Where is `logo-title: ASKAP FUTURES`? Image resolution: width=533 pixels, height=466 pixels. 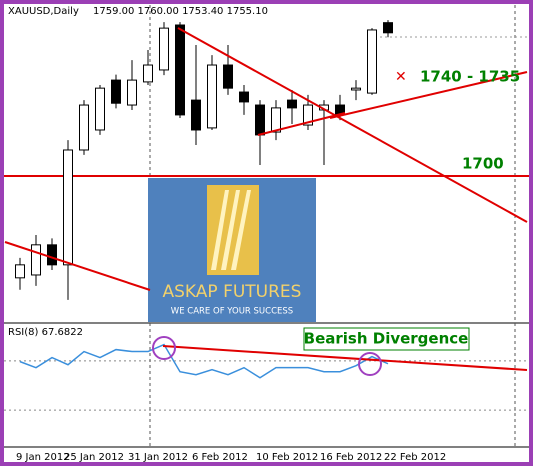
logo-title: ASKAP FUTURES is located at coordinates (232, 292).